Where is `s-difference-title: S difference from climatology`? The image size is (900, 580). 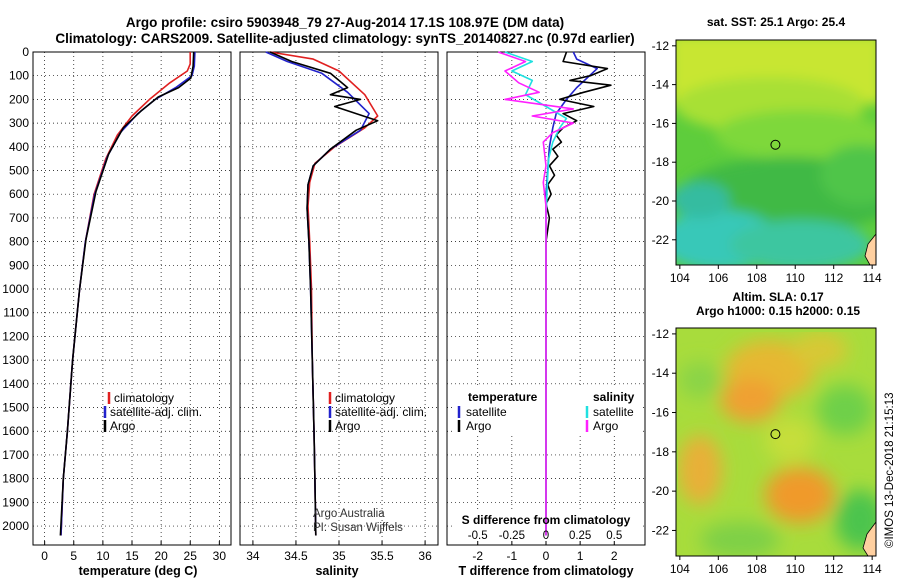
s-difference-title: S difference from climatology is located at coordinates (546, 520).